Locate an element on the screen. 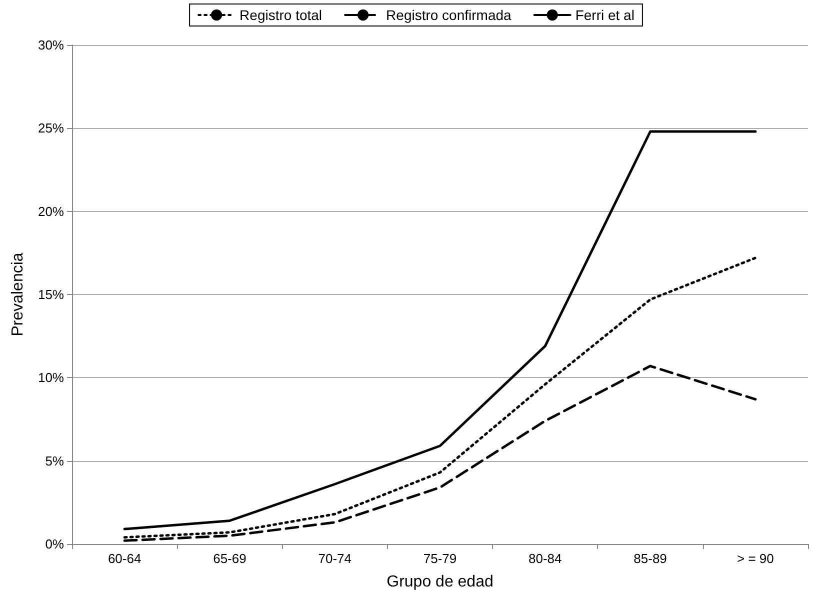  x-tick-label: 60-64 is located at coordinates (125, 558).